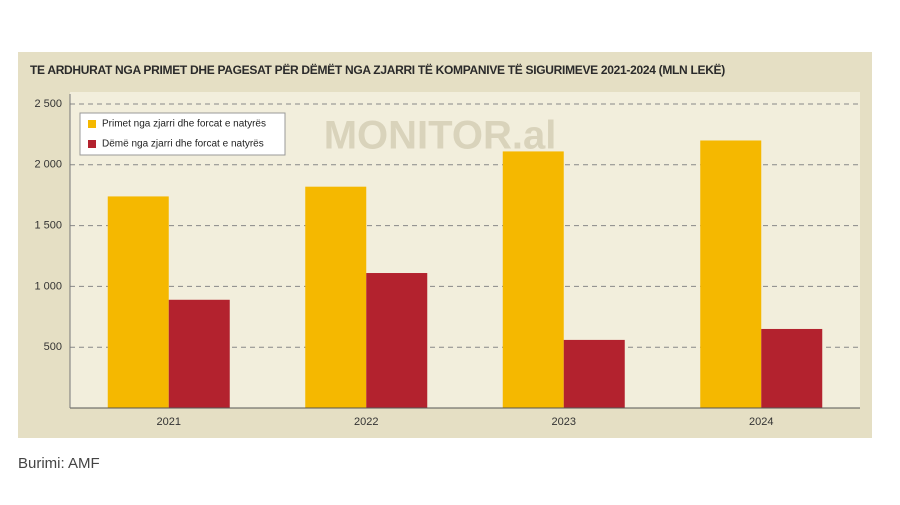  Describe the element at coordinates (184, 124) in the screenshot. I see `legend-label: Primet nga zjarri dhe forcat e natyrës` at that location.